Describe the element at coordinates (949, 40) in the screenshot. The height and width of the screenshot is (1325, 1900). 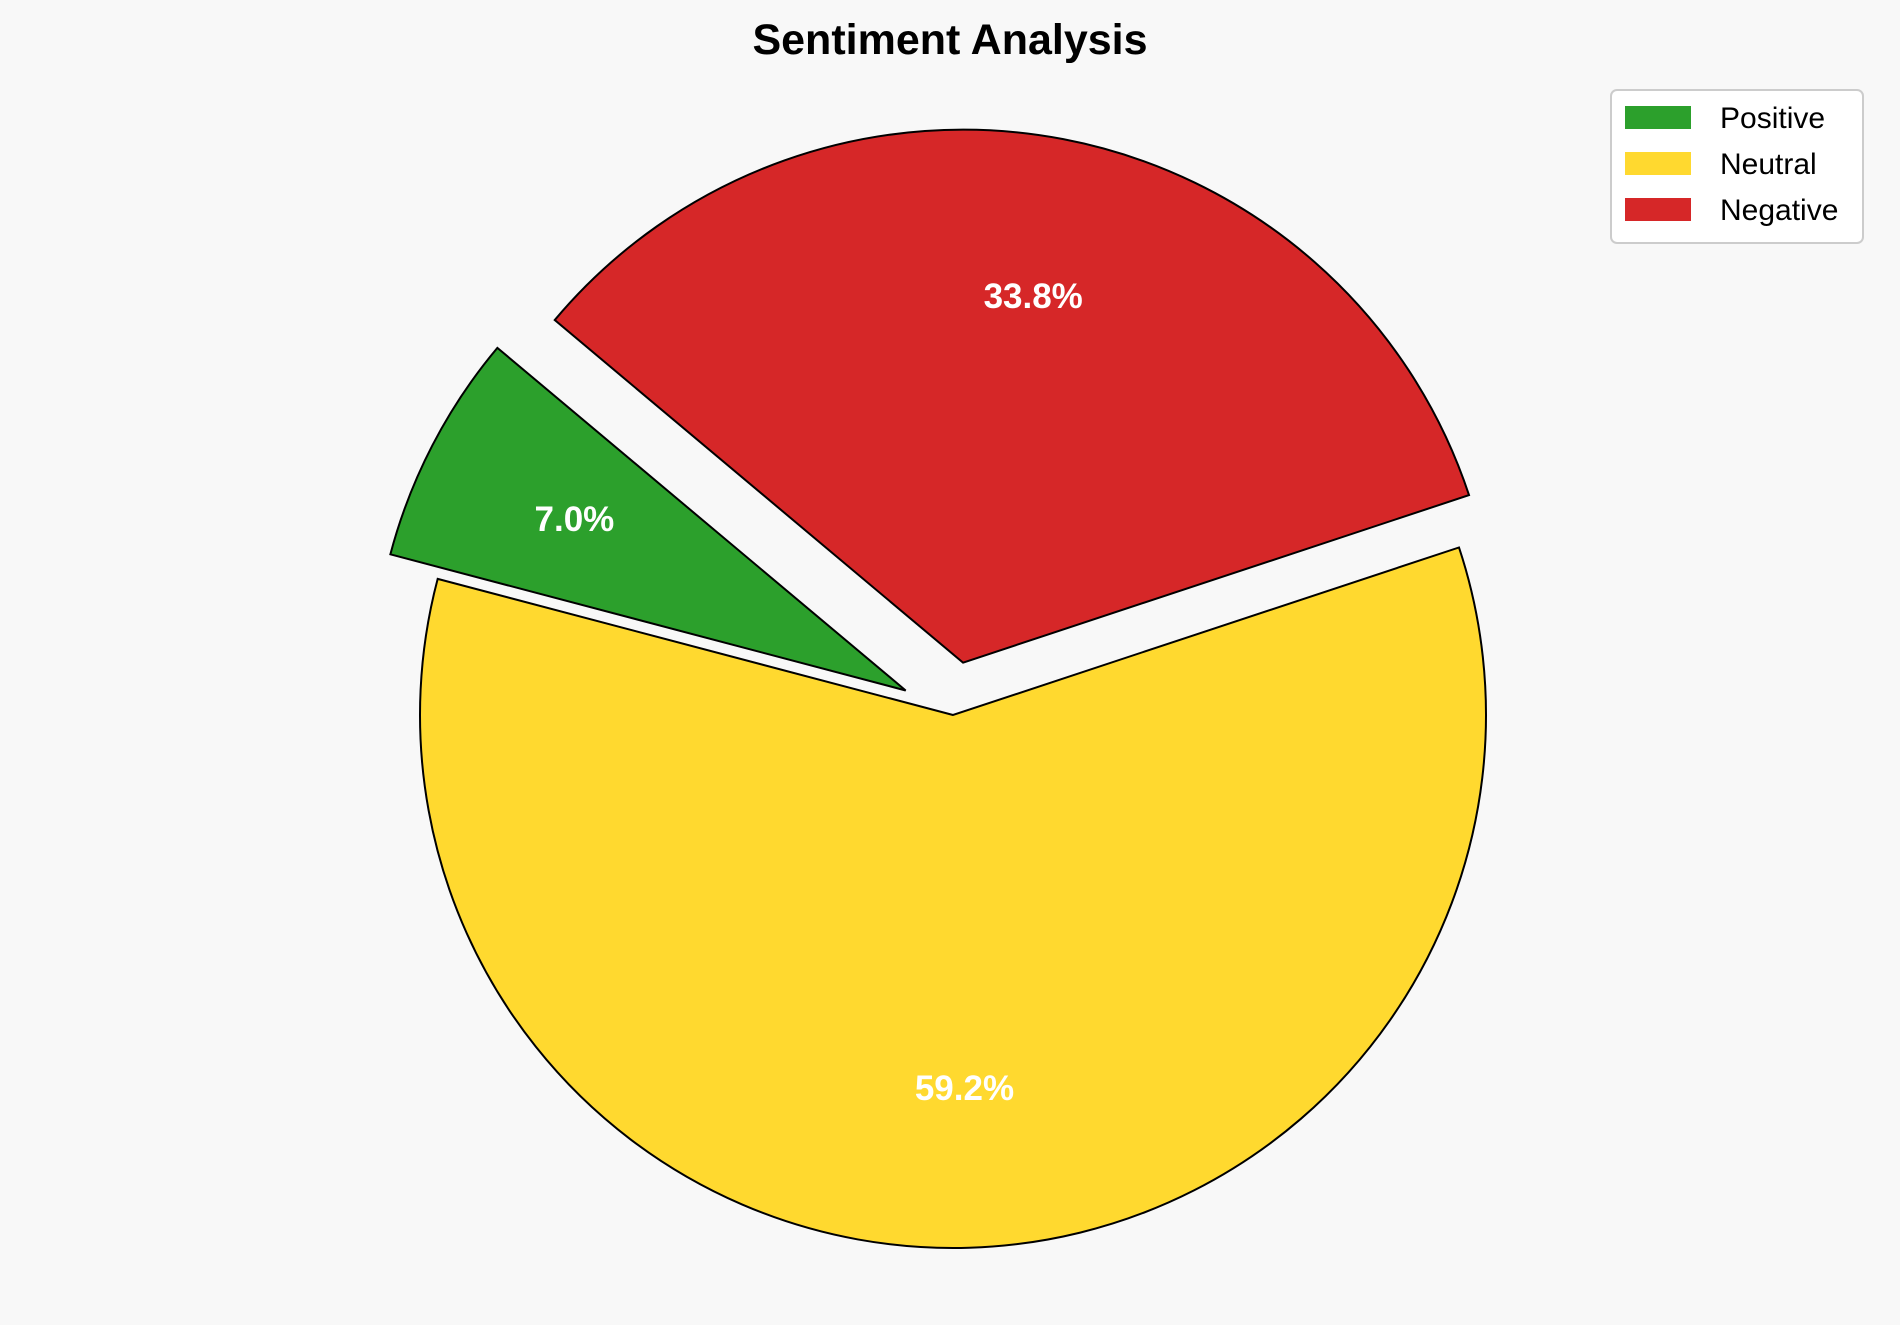
I see `chart-title: Sentiment Analysis` at that location.